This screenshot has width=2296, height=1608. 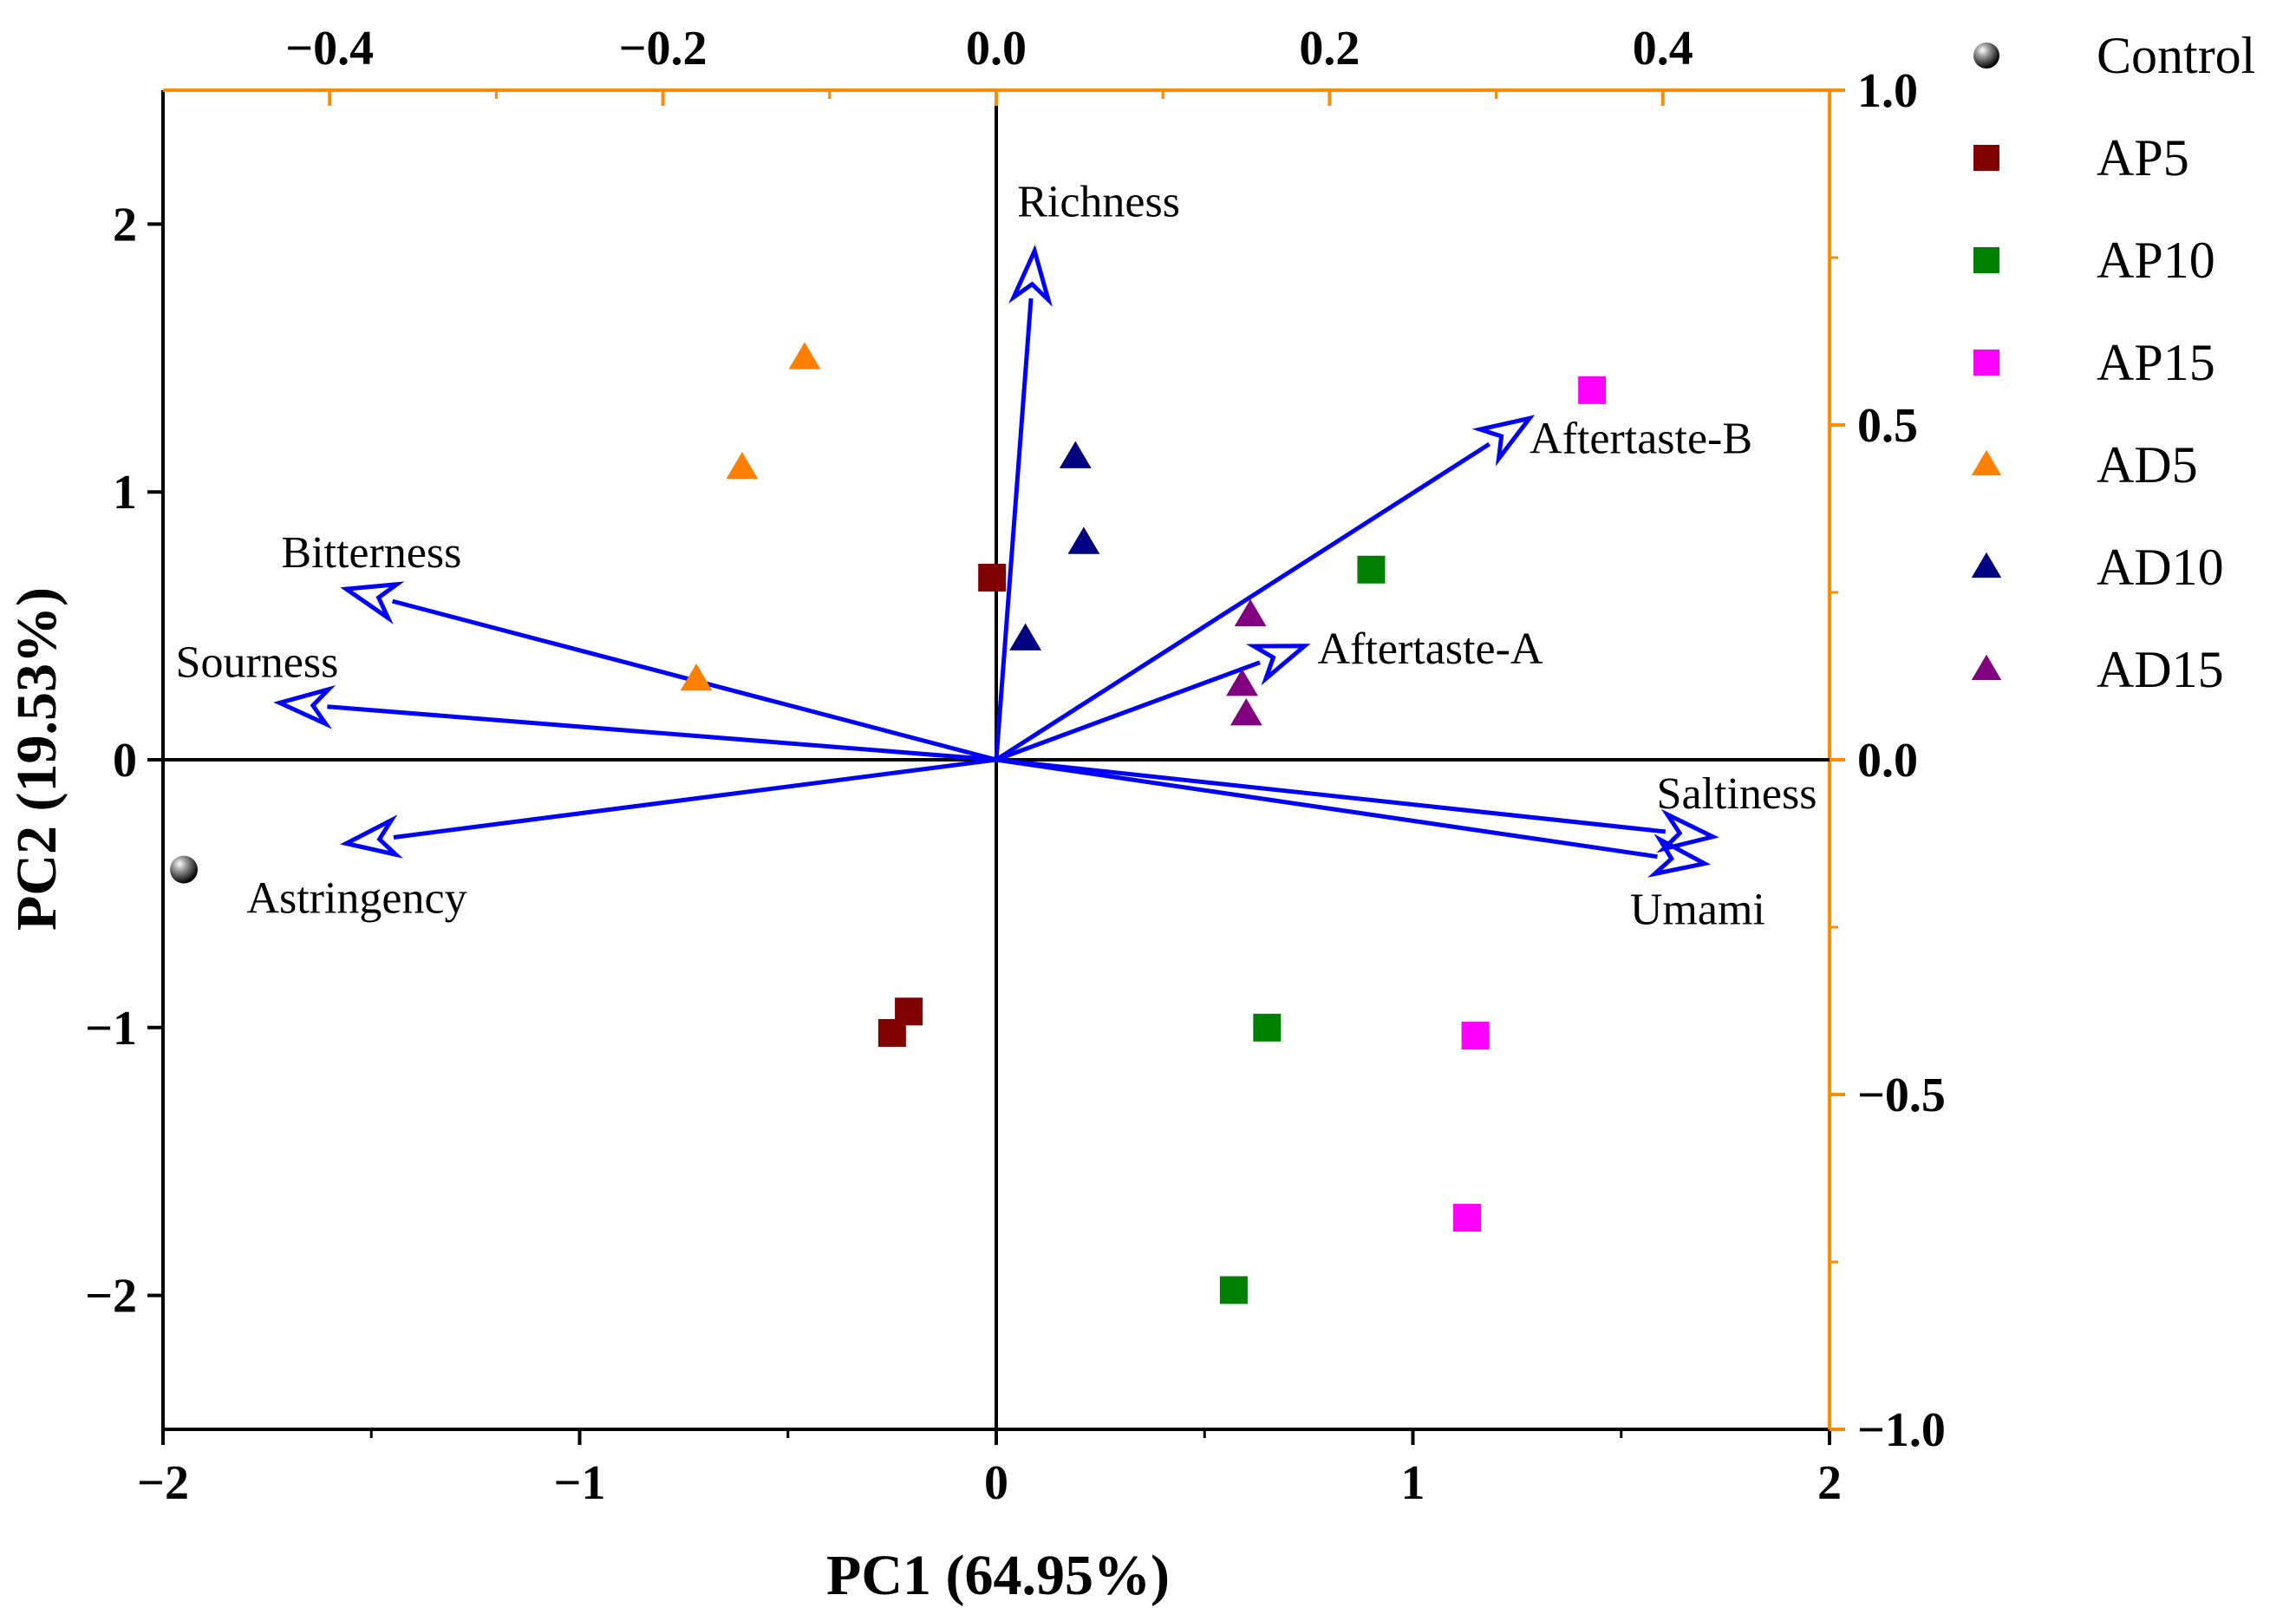 What do you see at coordinates (163, 1483) in the screenshot?
I see `x-tick-label: −2` at bounding box center [163, 1483].